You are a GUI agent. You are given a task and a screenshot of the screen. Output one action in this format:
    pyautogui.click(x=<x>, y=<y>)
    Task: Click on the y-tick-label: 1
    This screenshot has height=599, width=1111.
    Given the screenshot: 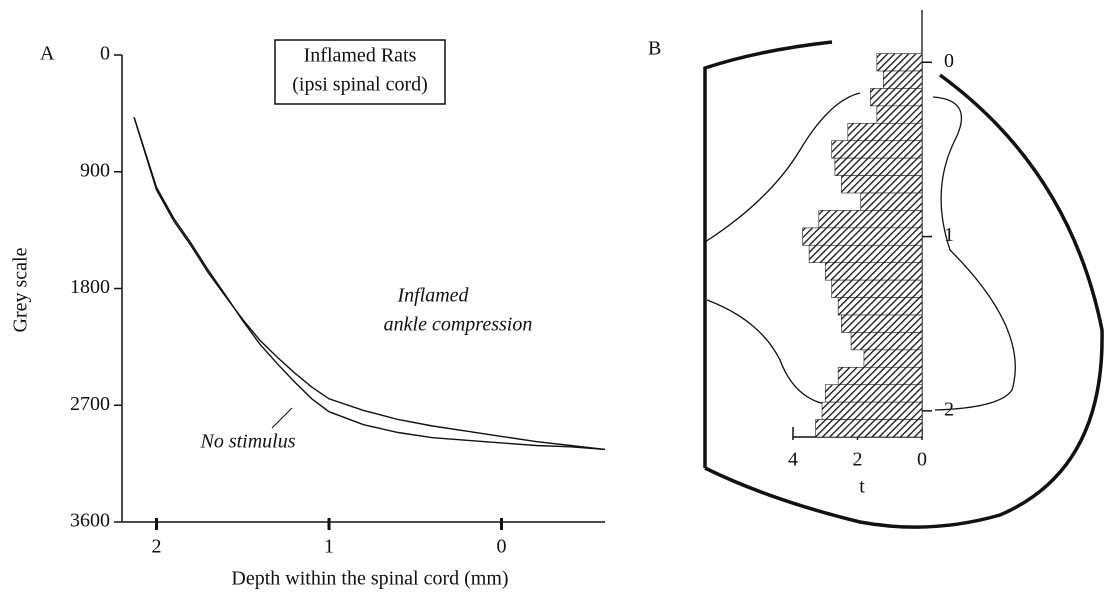 What is the action you would take?
    pyautogui.click(x=949, y=235)
    